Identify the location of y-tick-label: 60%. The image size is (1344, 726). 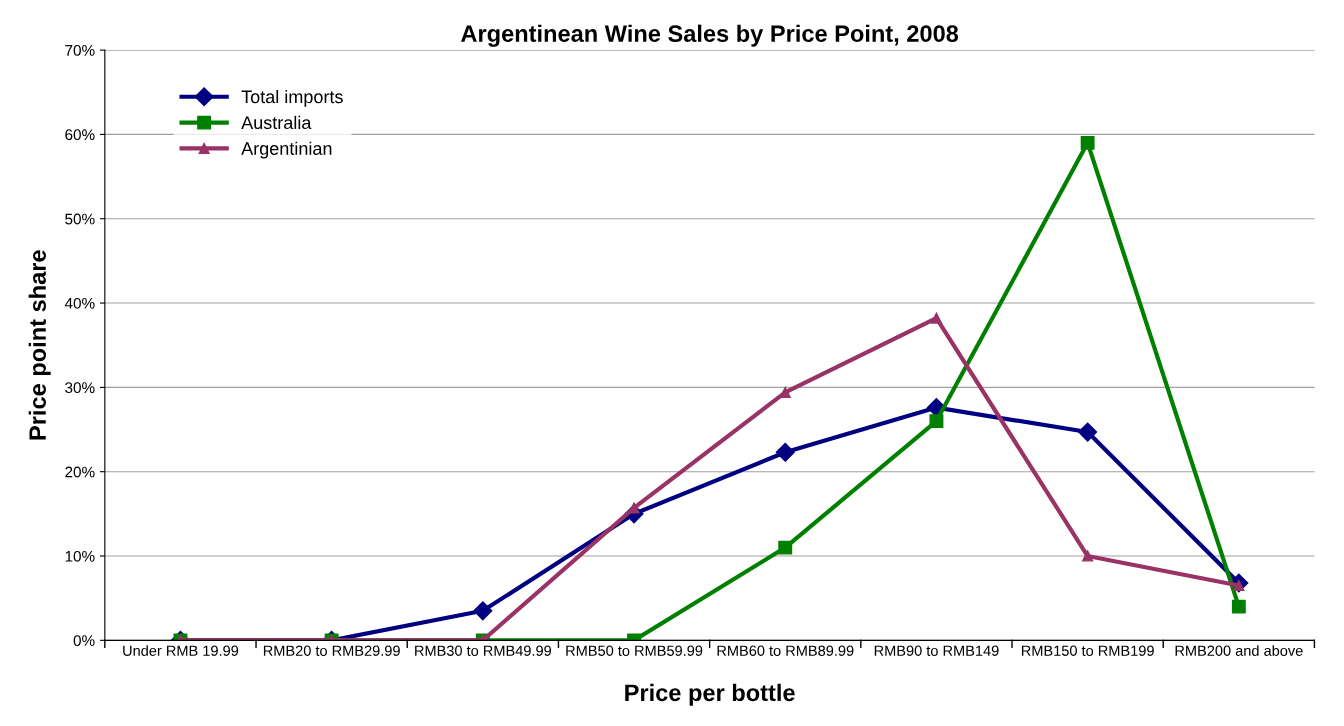
(80, 135).